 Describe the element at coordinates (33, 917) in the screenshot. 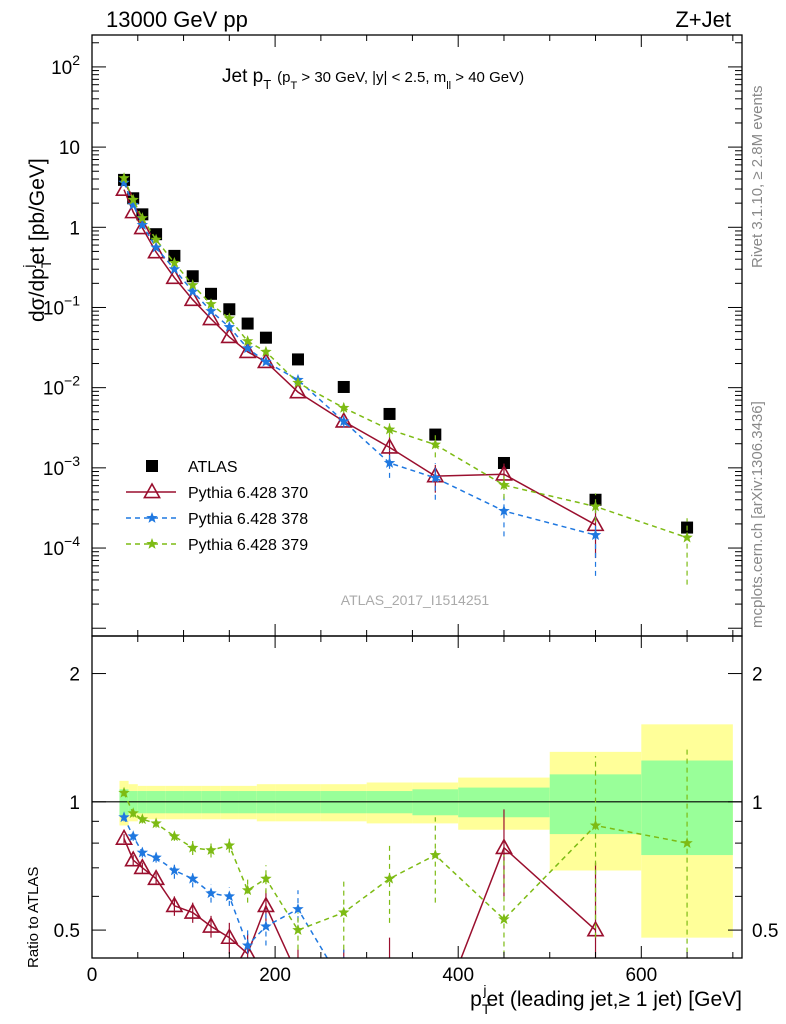

I see `y-axis-label-ratio: Ratio to ATLAS` at that location.